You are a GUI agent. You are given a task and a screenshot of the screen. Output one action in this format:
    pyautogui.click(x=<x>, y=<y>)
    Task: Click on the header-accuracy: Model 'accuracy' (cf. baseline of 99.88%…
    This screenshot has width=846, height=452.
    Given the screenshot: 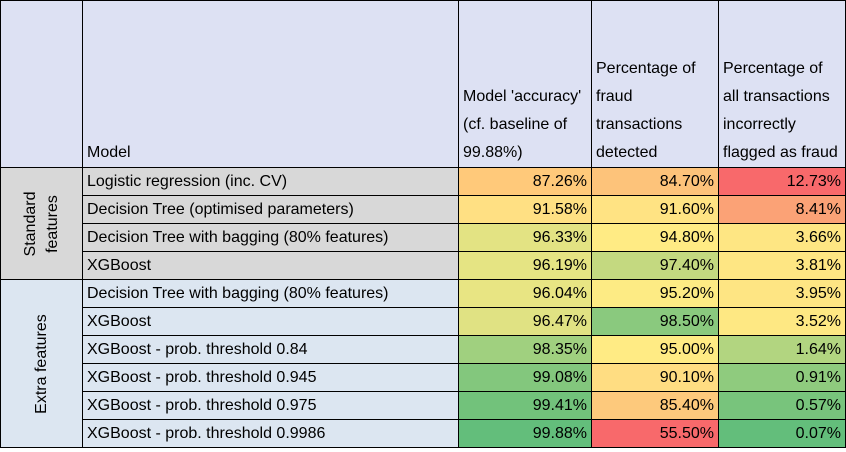 What is the action you would take?
    pyautogui.click(x=525, y=84)
    